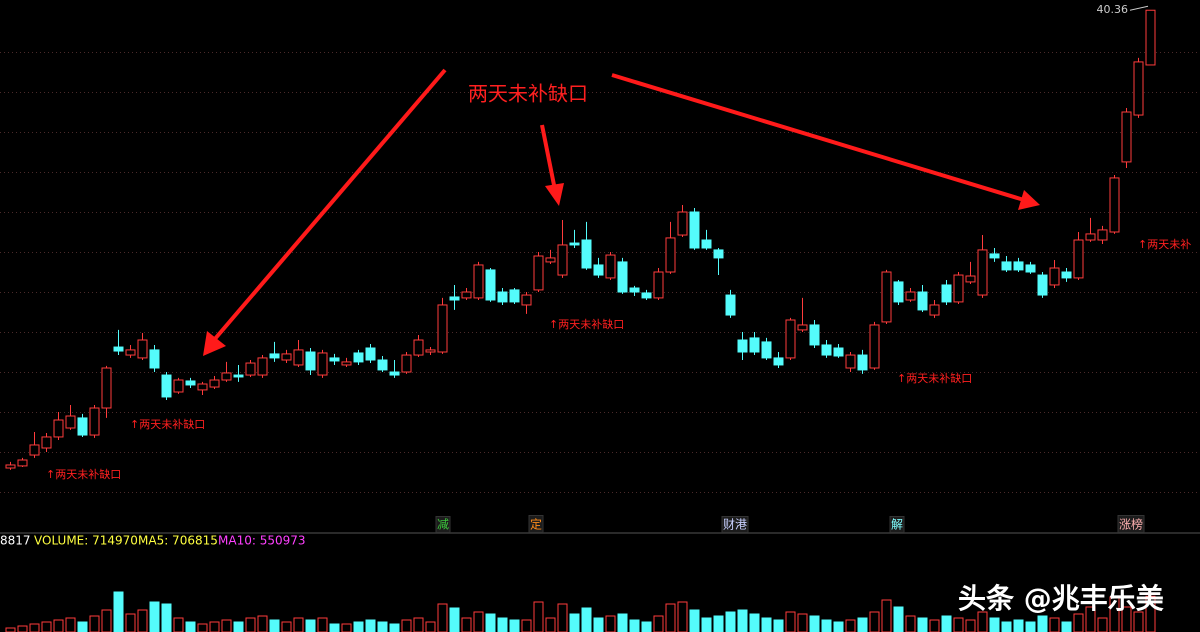 This screenshot has height=632, width=1200. I want to click on annotation: 两天未补缺口, so click(528, 94).